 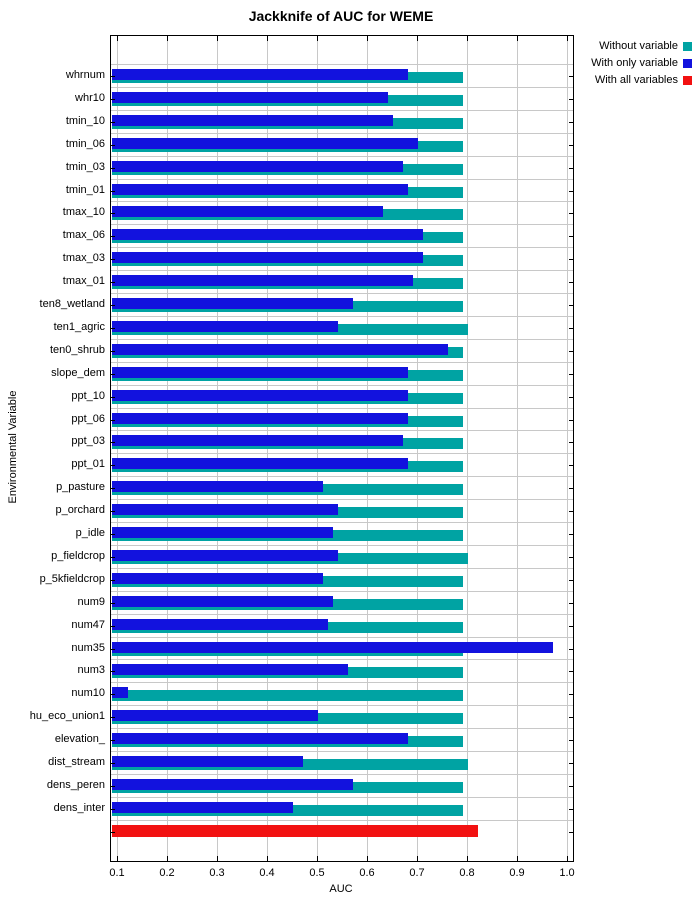 What do you see at coordinates (88, 693) in the screenshot?
I see `y-tick-label: num10` at bounding box center [88, 693].